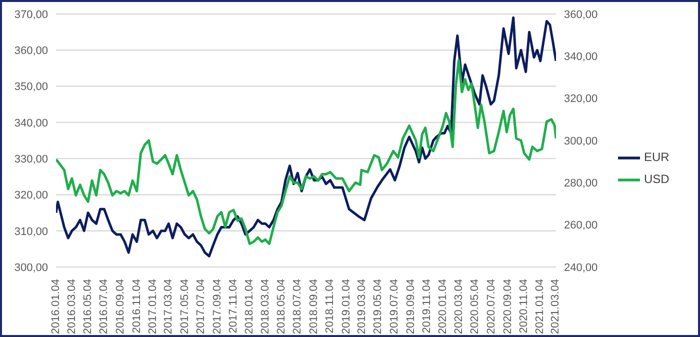  Describe the element at coordinates (657, 179) in the screenshot. I see `legend-label: USD` at that location.